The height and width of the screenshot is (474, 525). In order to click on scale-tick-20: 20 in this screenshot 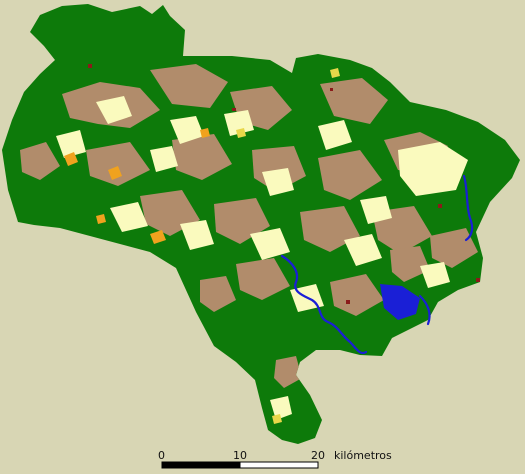, I will do `click(318, 455)`.